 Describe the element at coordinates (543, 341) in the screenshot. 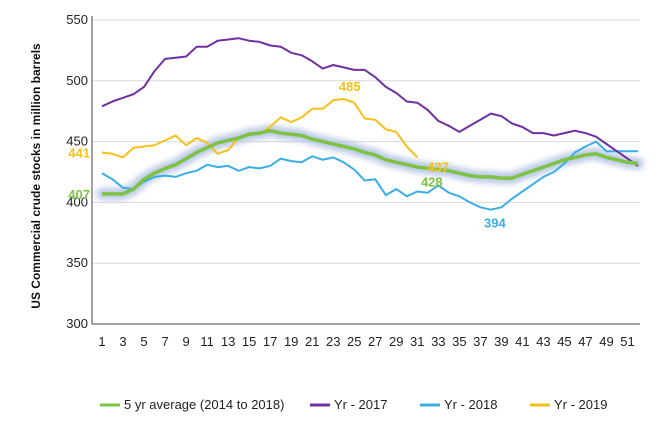

I see `x-tick-label-43: 43` at that location.